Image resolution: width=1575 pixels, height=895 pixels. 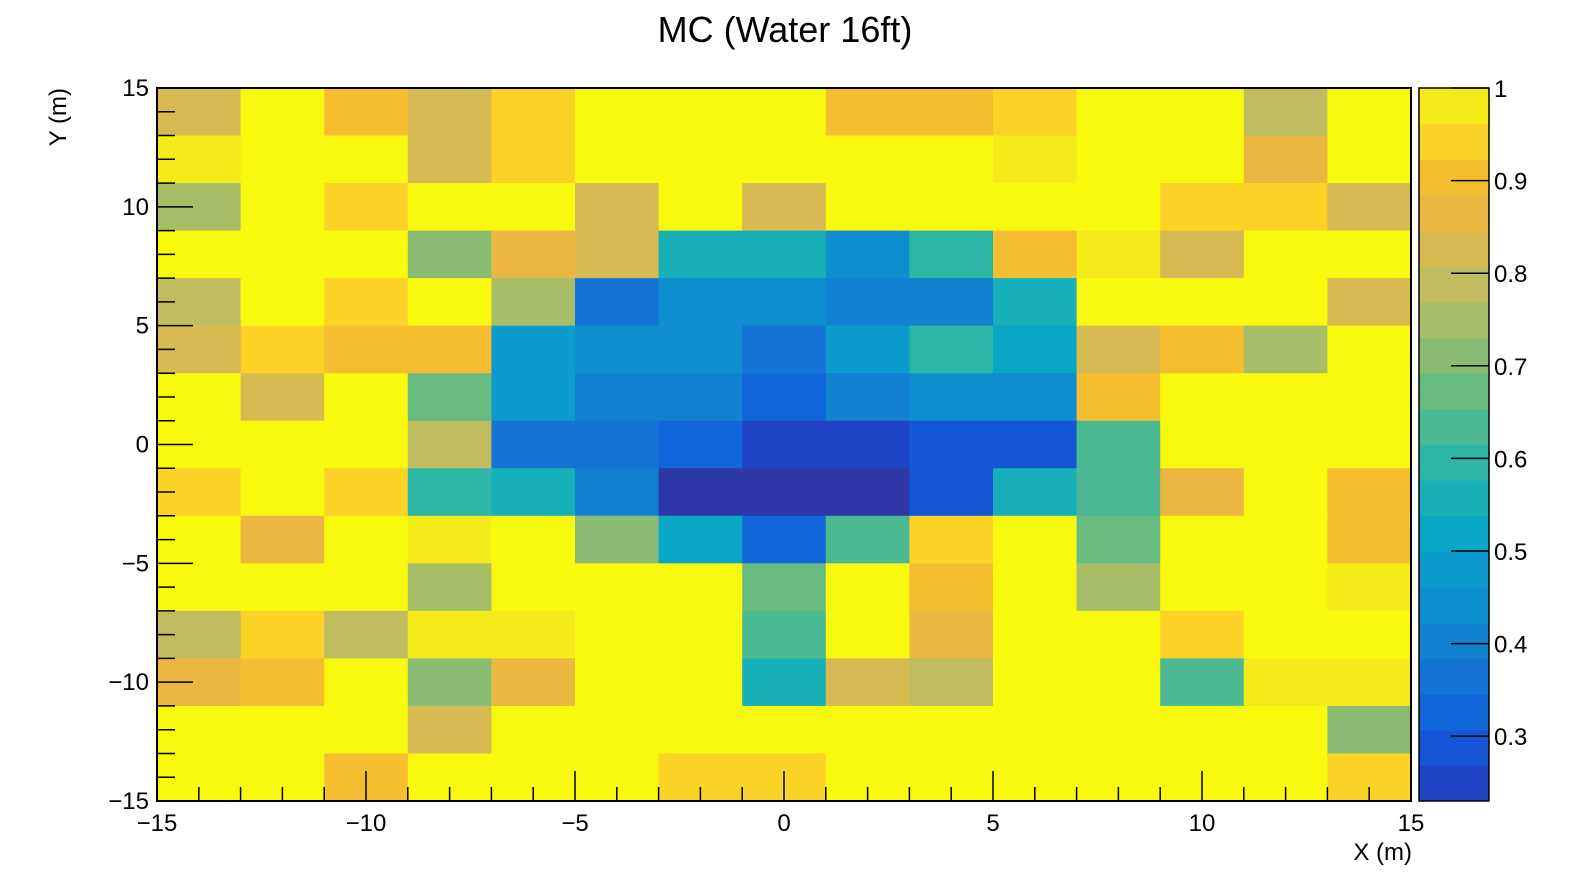 What do you see at coordinates (574, 823) in the screenshot?
I see `x-tick-label: −5` at bounding box center [574, 823].